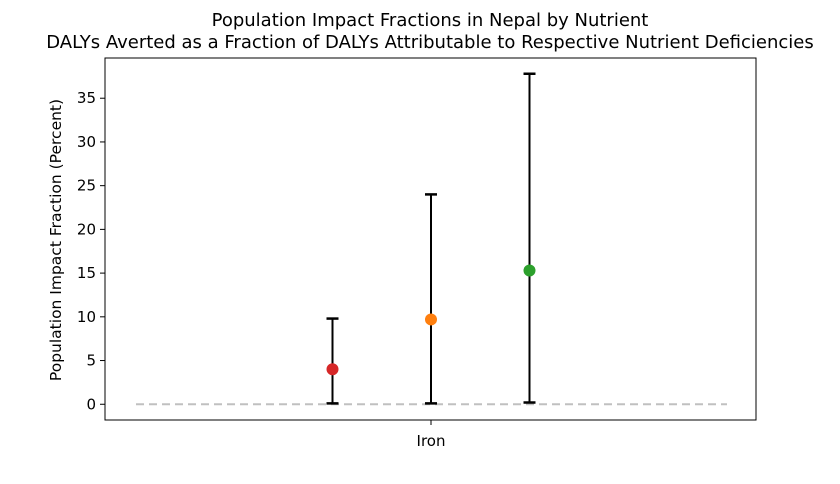 The width and height of the screenshot is (840, 484). I want to click on y-tick-label: 0, so click(91, 404).